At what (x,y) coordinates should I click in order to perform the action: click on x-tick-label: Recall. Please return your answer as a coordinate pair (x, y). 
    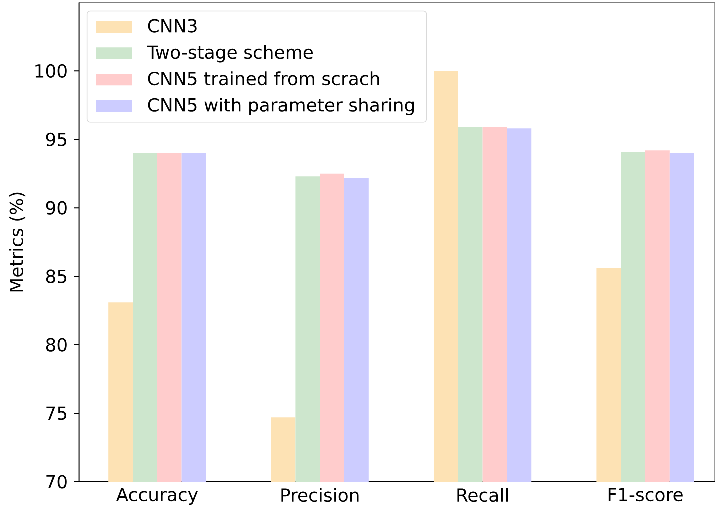
    Looking at the image, I should click on (483, 495).